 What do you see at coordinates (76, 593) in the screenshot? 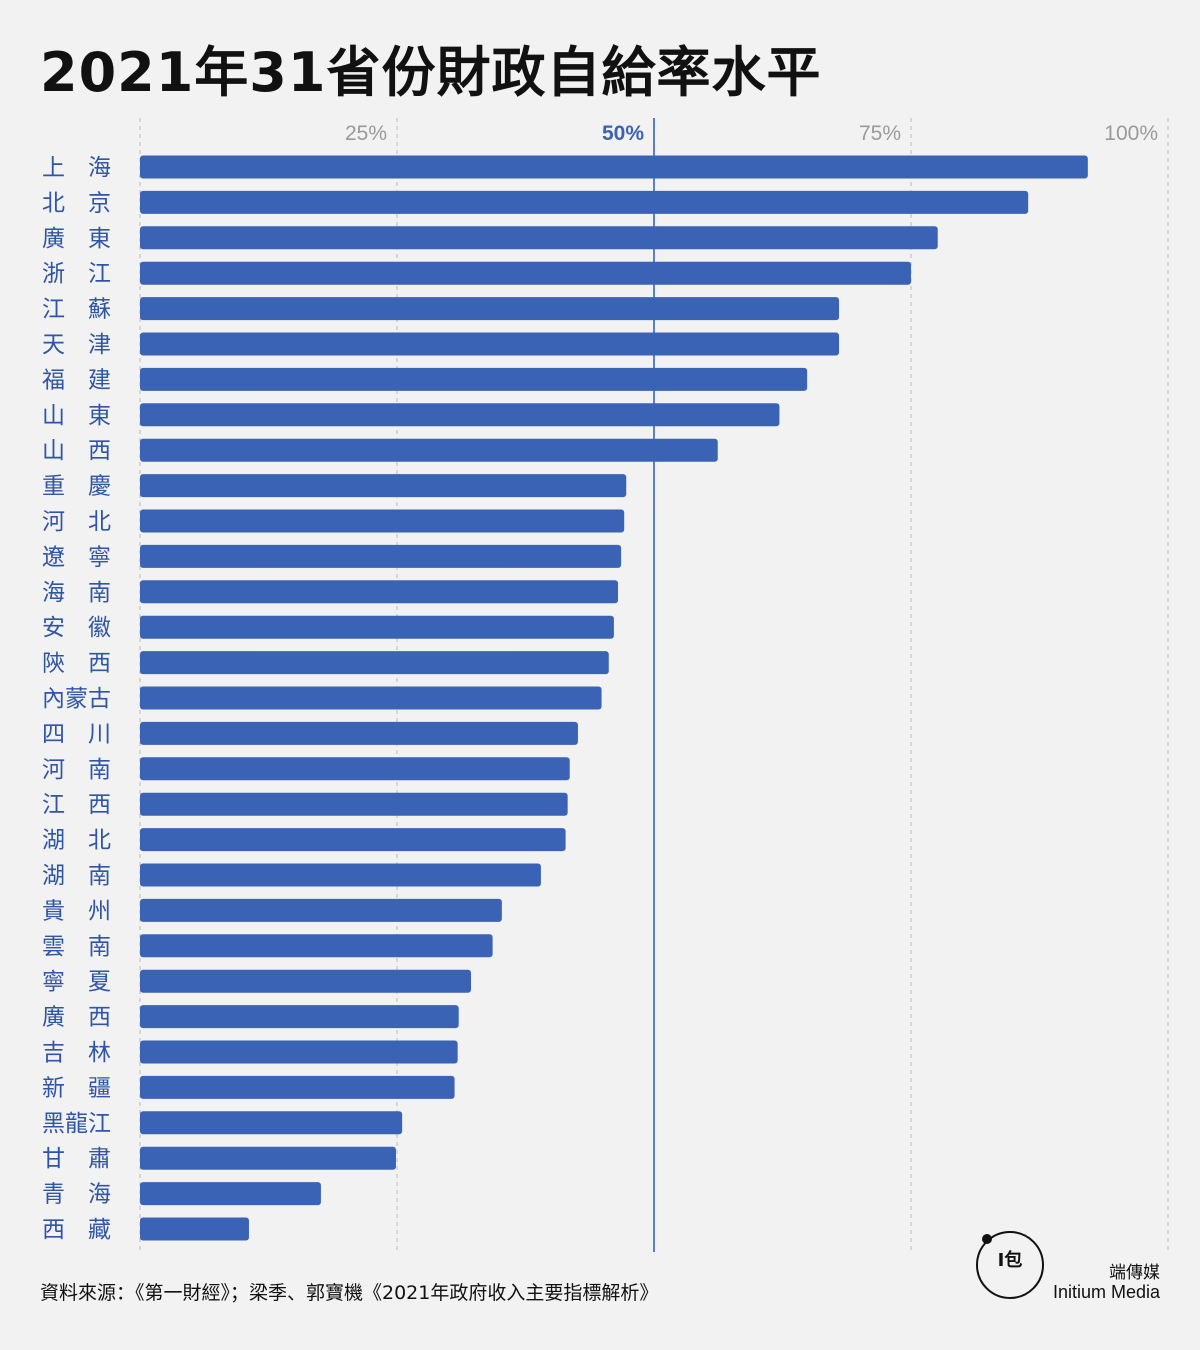
I see `category-label: 海 南` at bounding box center [76, 593].